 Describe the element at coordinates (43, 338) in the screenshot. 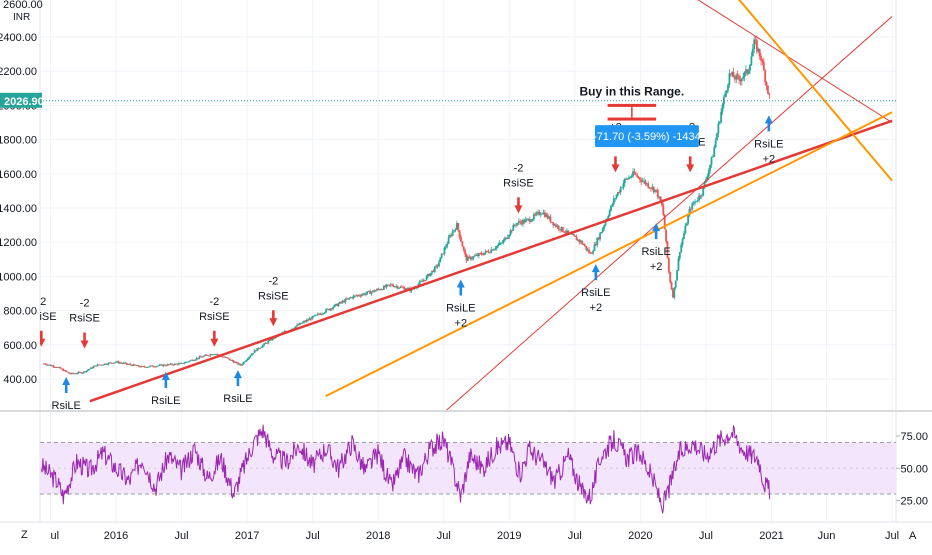

I see `sell-arrow-icon` at that location.